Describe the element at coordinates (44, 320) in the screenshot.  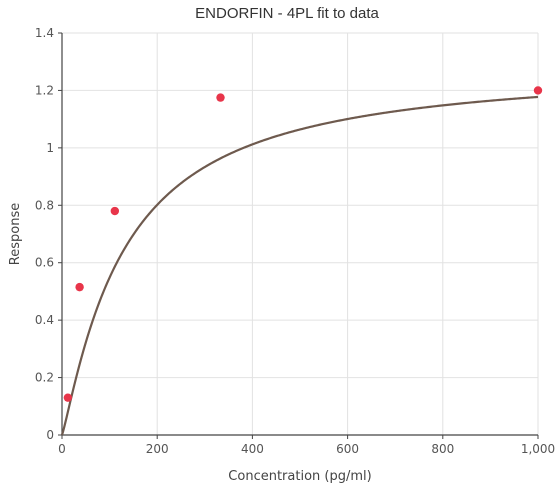
I see `y-tick-label: 0.4` at that location.